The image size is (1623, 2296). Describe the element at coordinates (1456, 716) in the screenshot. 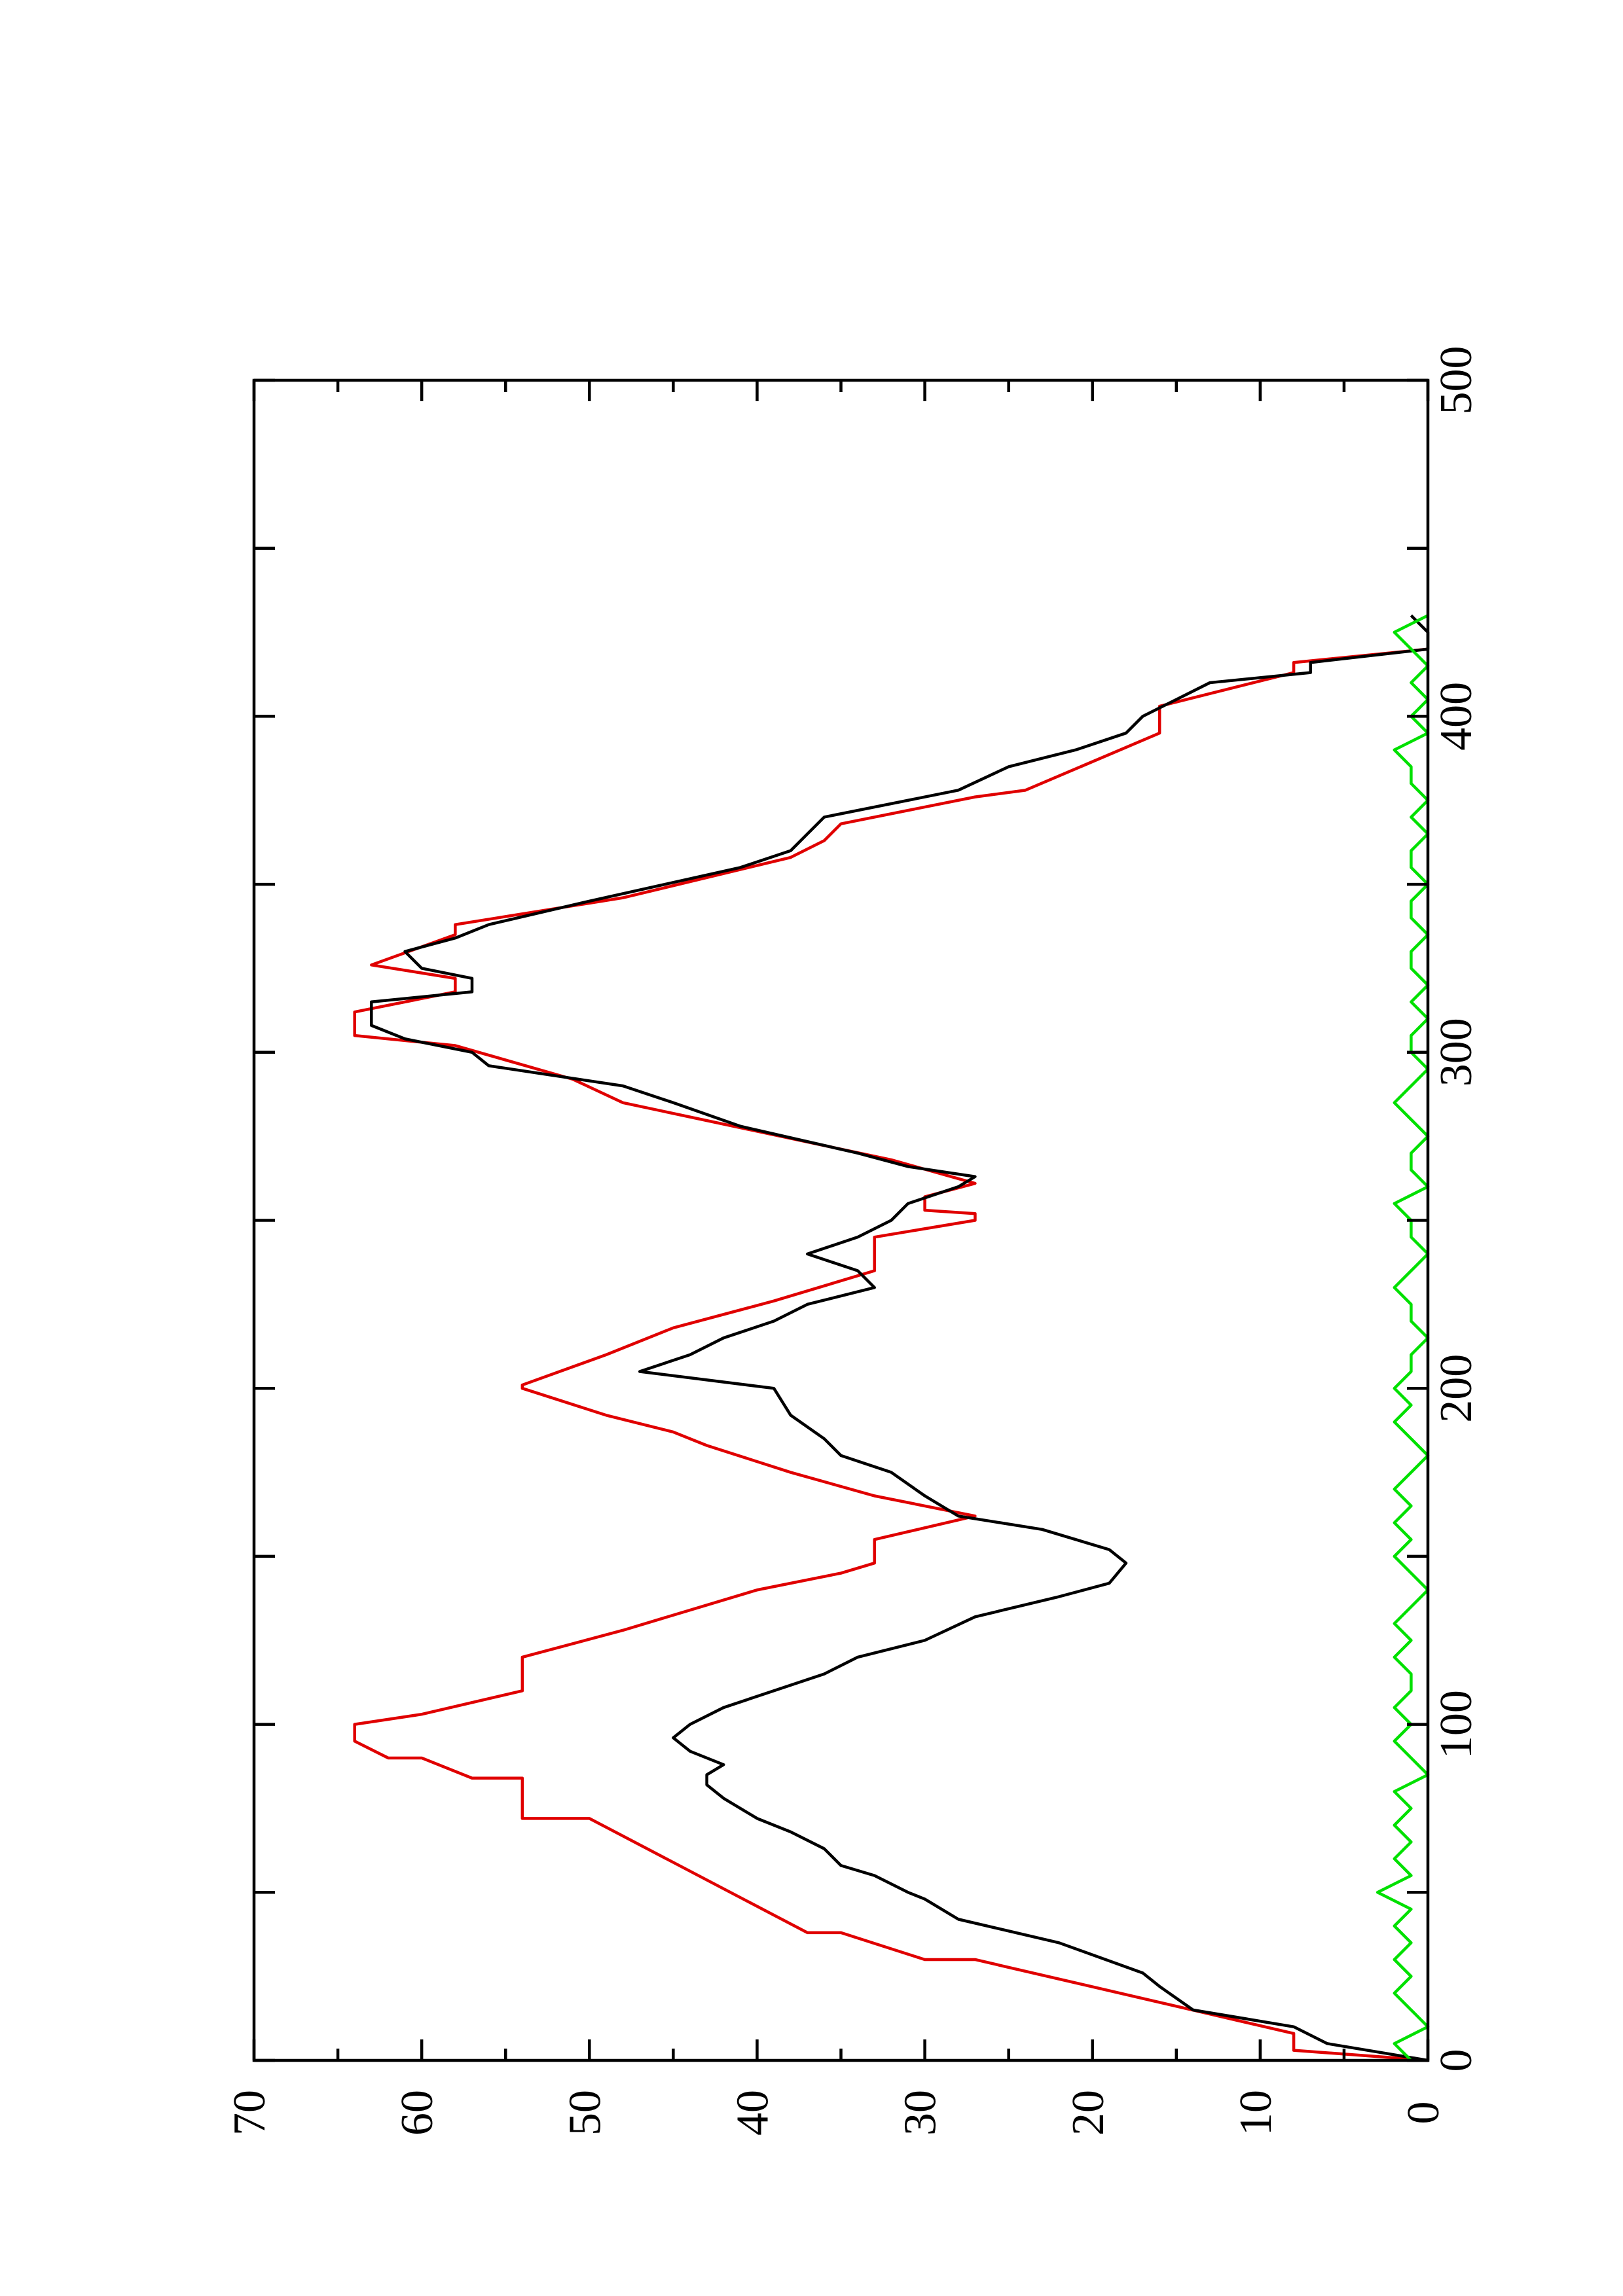

I see `x-tick-label: 400` at that location.